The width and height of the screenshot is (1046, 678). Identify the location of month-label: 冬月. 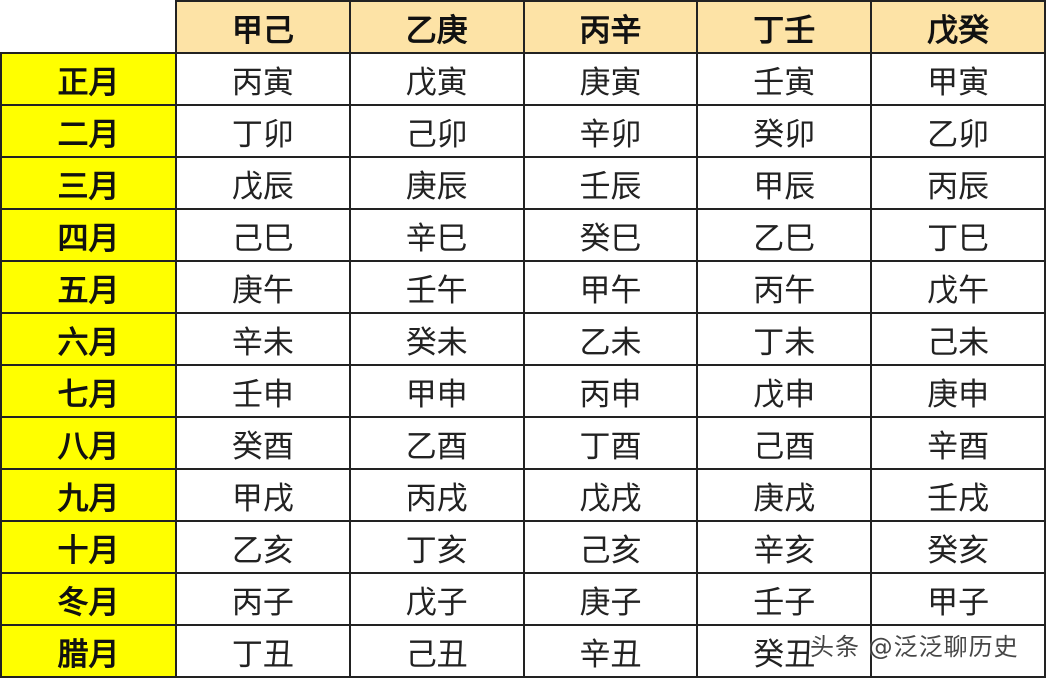
(88, 599).